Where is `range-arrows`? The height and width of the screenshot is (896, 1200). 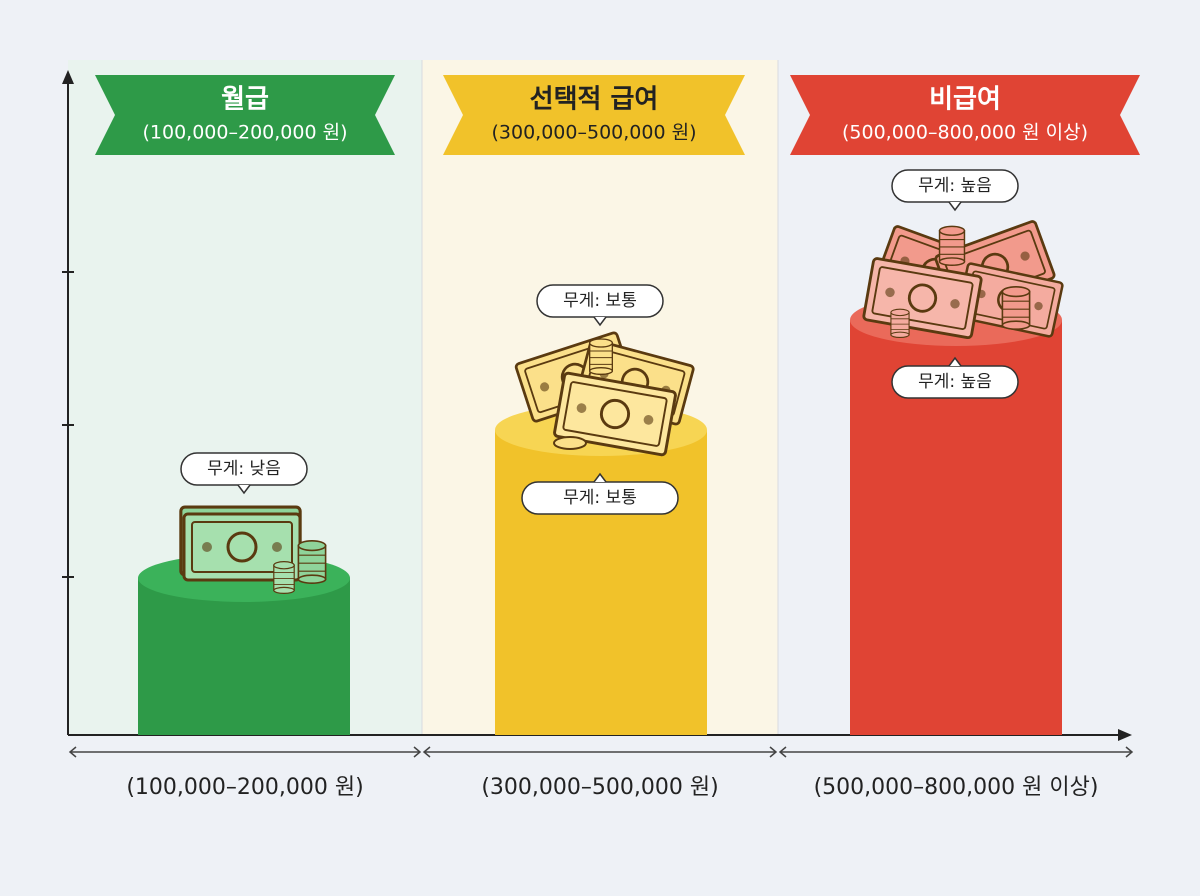
range-arrows is located at coordinates (601, 752).